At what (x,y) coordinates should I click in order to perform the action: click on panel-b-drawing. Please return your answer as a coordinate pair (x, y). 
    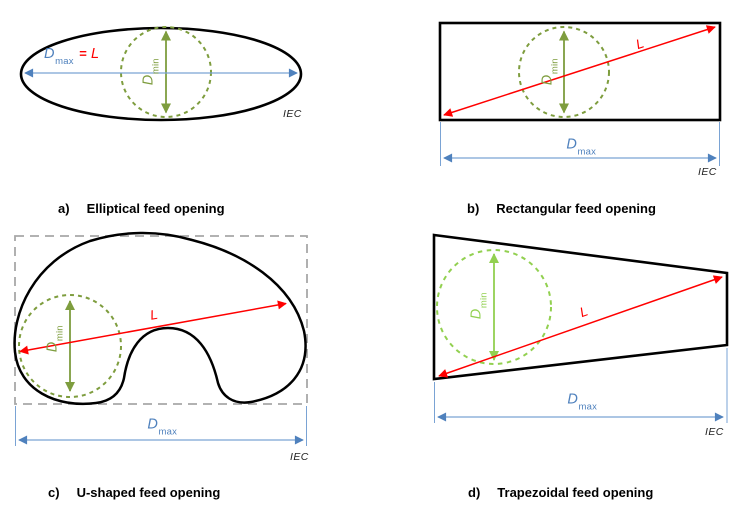
    Looking at the image, I should click on (580, 93).